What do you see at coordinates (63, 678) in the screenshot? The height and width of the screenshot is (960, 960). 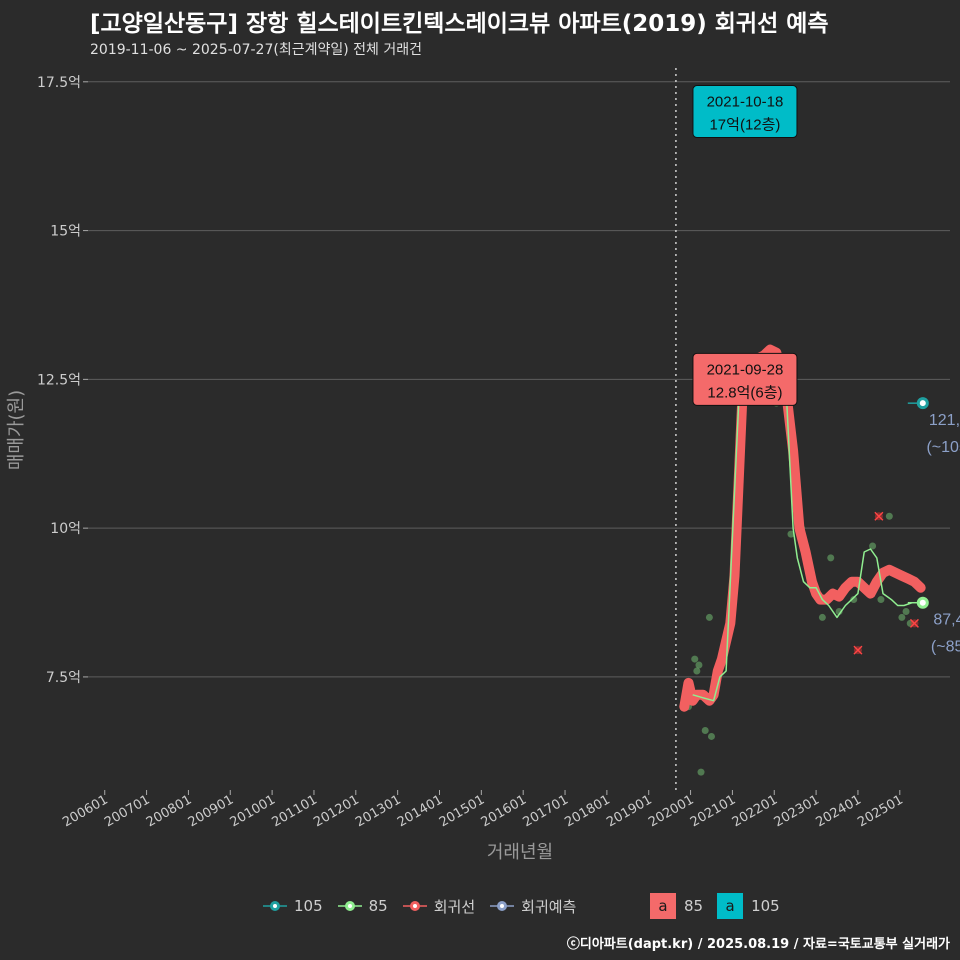 I see `y-tick-label: 7.5억` at bounding box center [63, 678].